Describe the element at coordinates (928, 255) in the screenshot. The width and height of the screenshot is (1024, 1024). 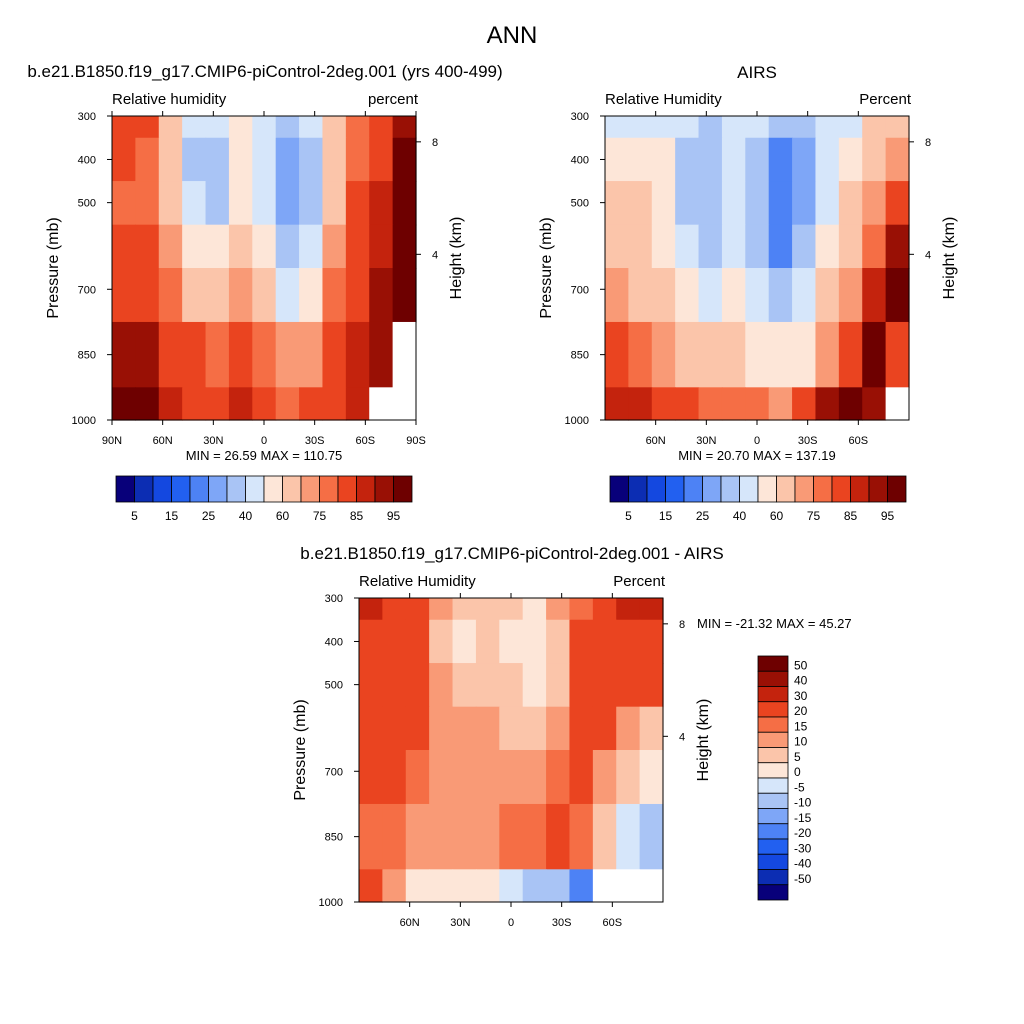
I see `height-tick-label: 4` at that location.